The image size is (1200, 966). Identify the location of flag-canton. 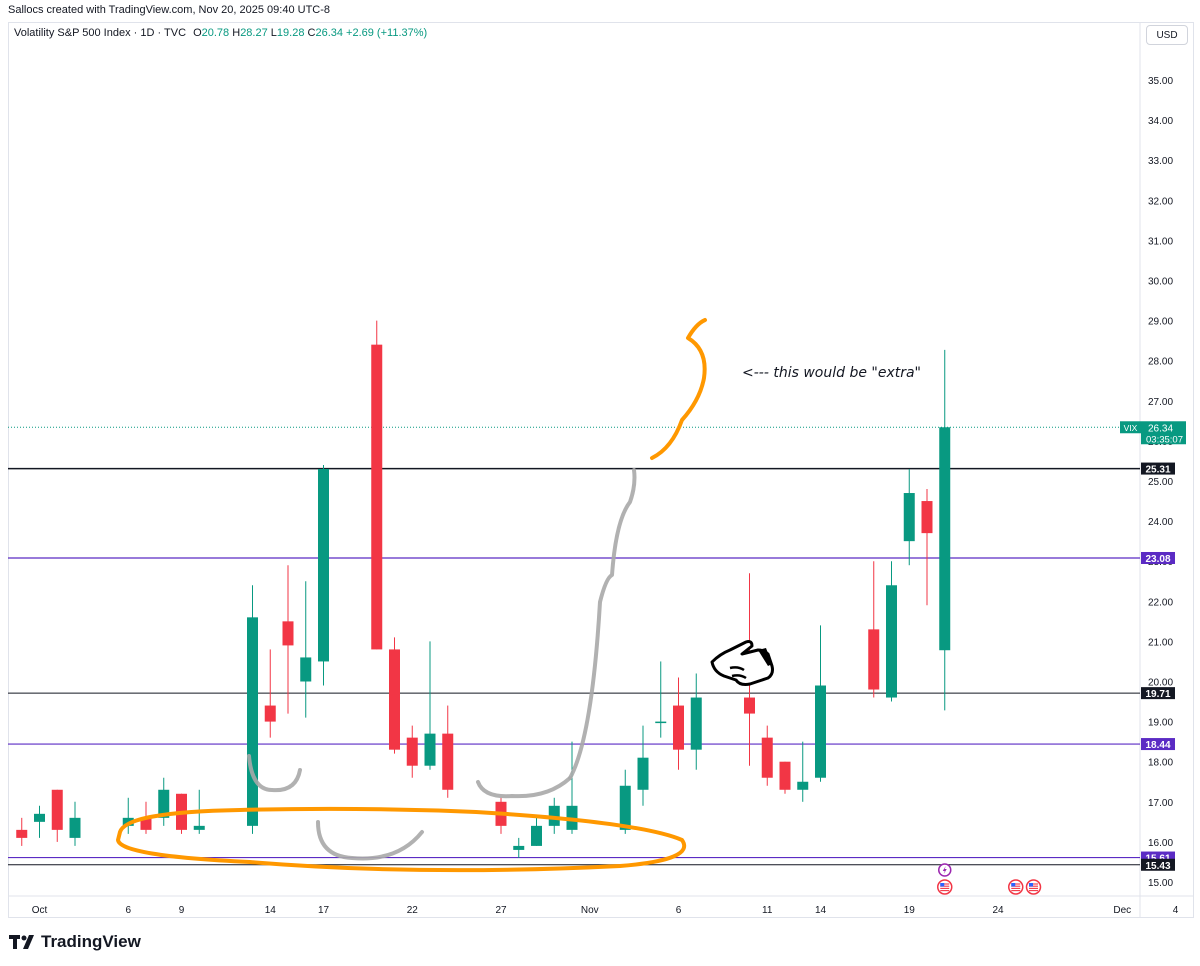
(1013, 885).